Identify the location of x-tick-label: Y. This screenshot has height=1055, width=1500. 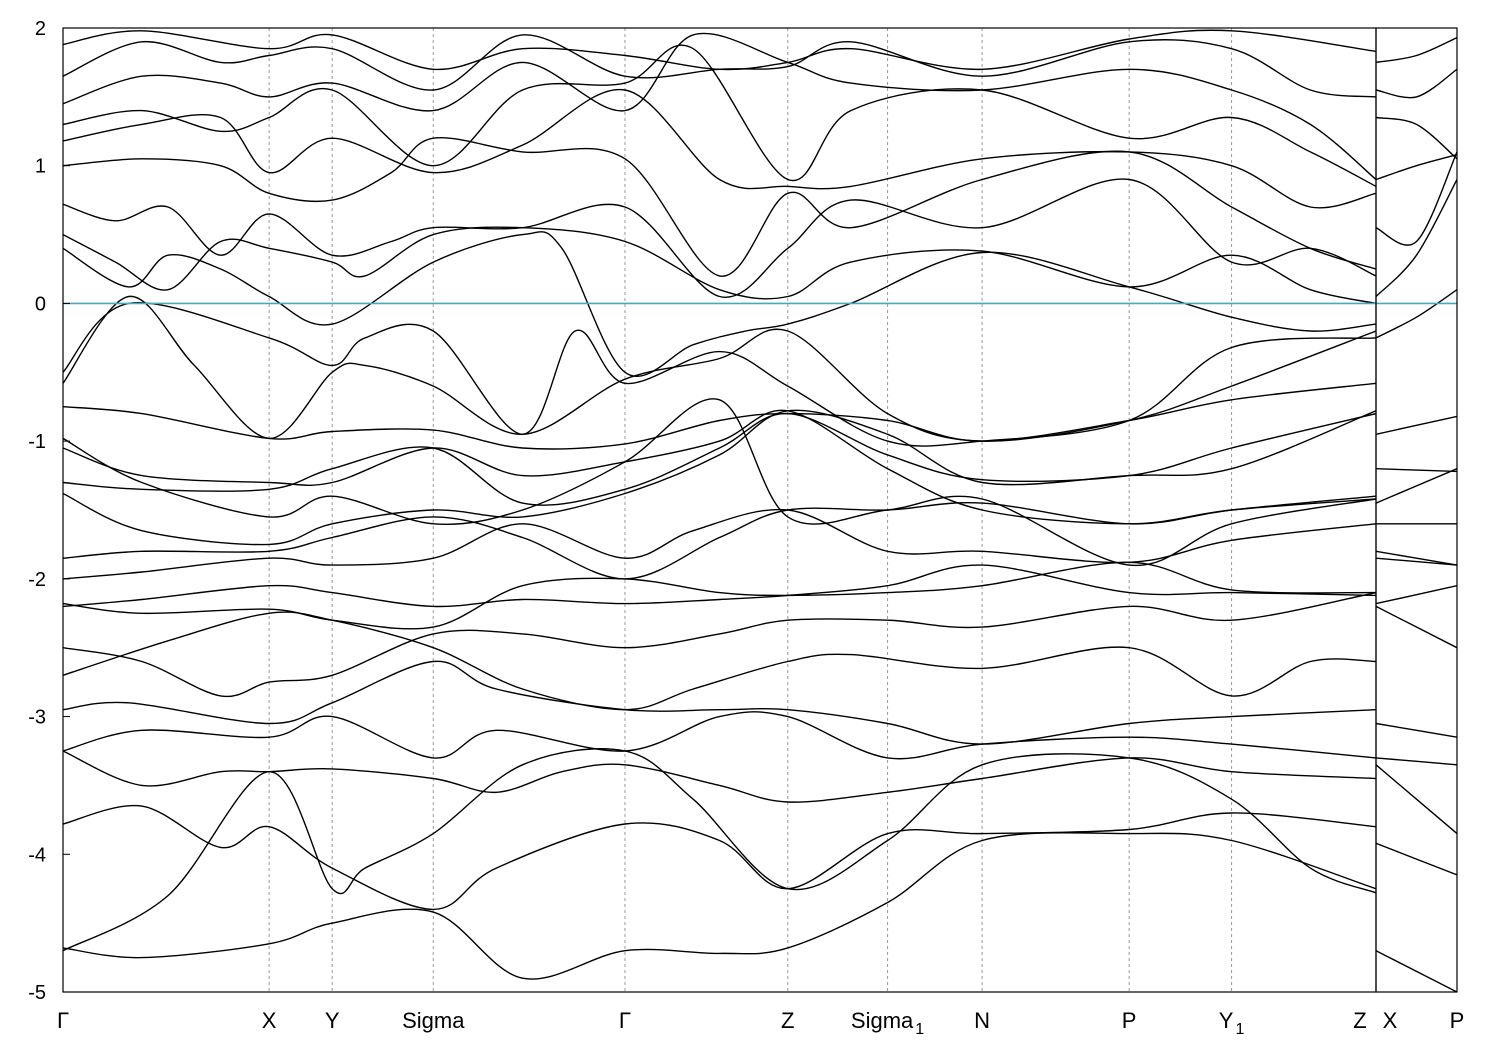
(332, 1020).